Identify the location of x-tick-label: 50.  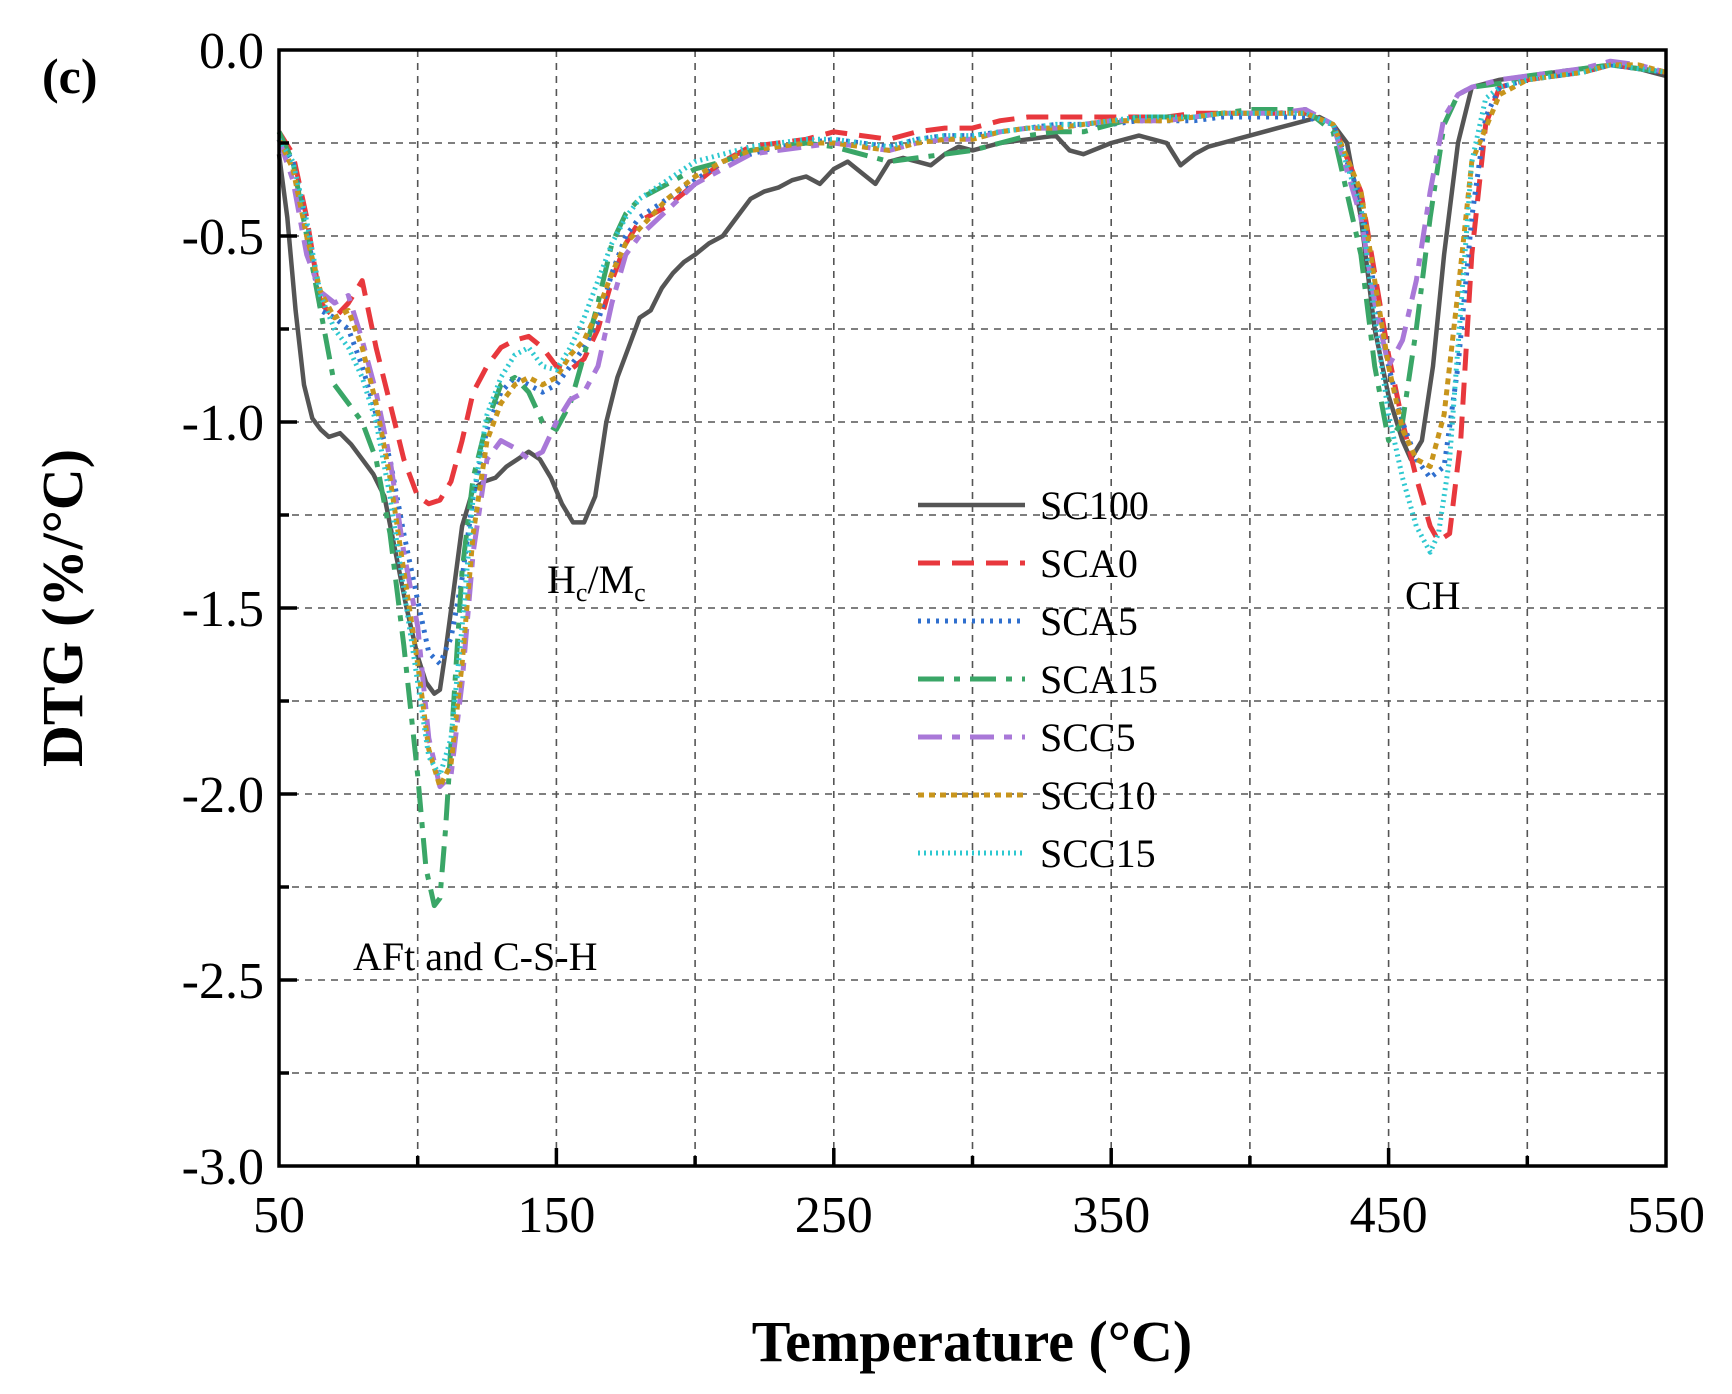
(279, 1215).